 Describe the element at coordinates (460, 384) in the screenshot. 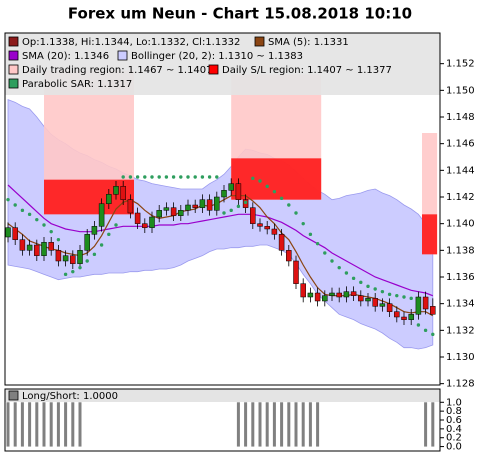

I see `y-tick-label: 1.128` at that location.